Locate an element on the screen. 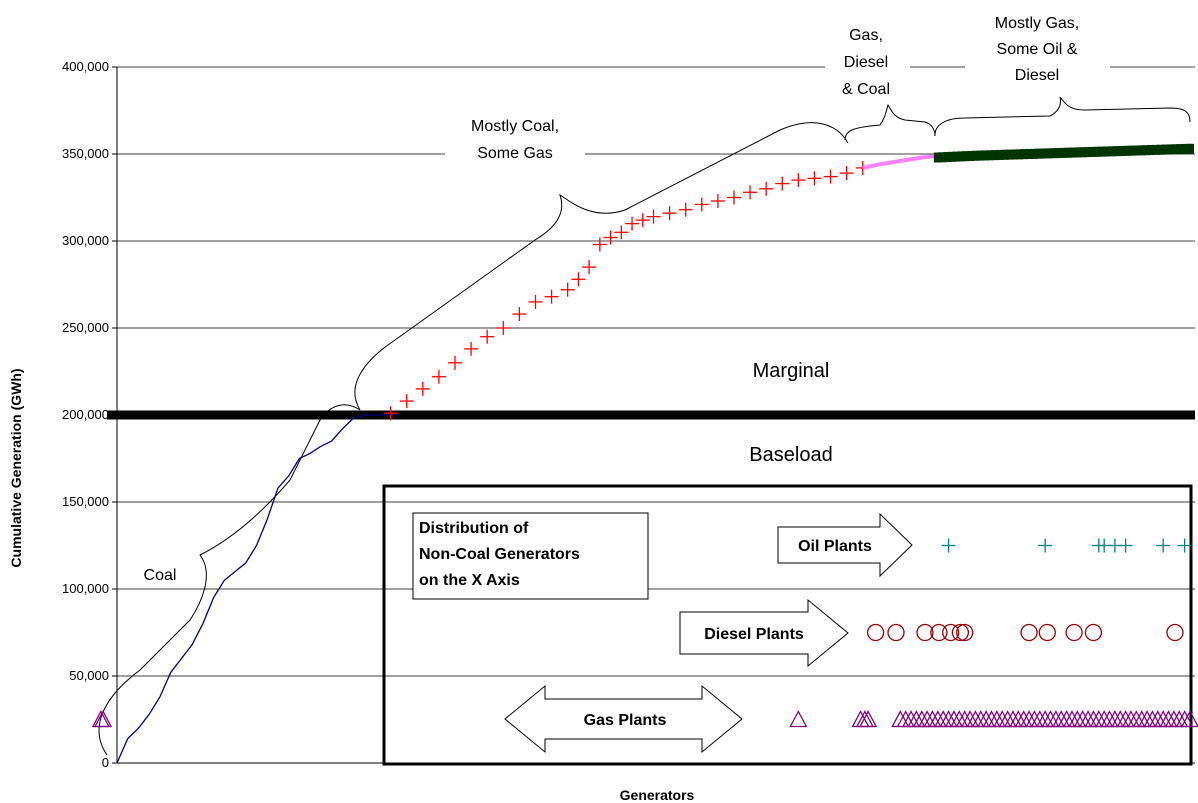 The image size is (1198, 803). label-bg-mostly-coal is located at coordinates (515, 133).